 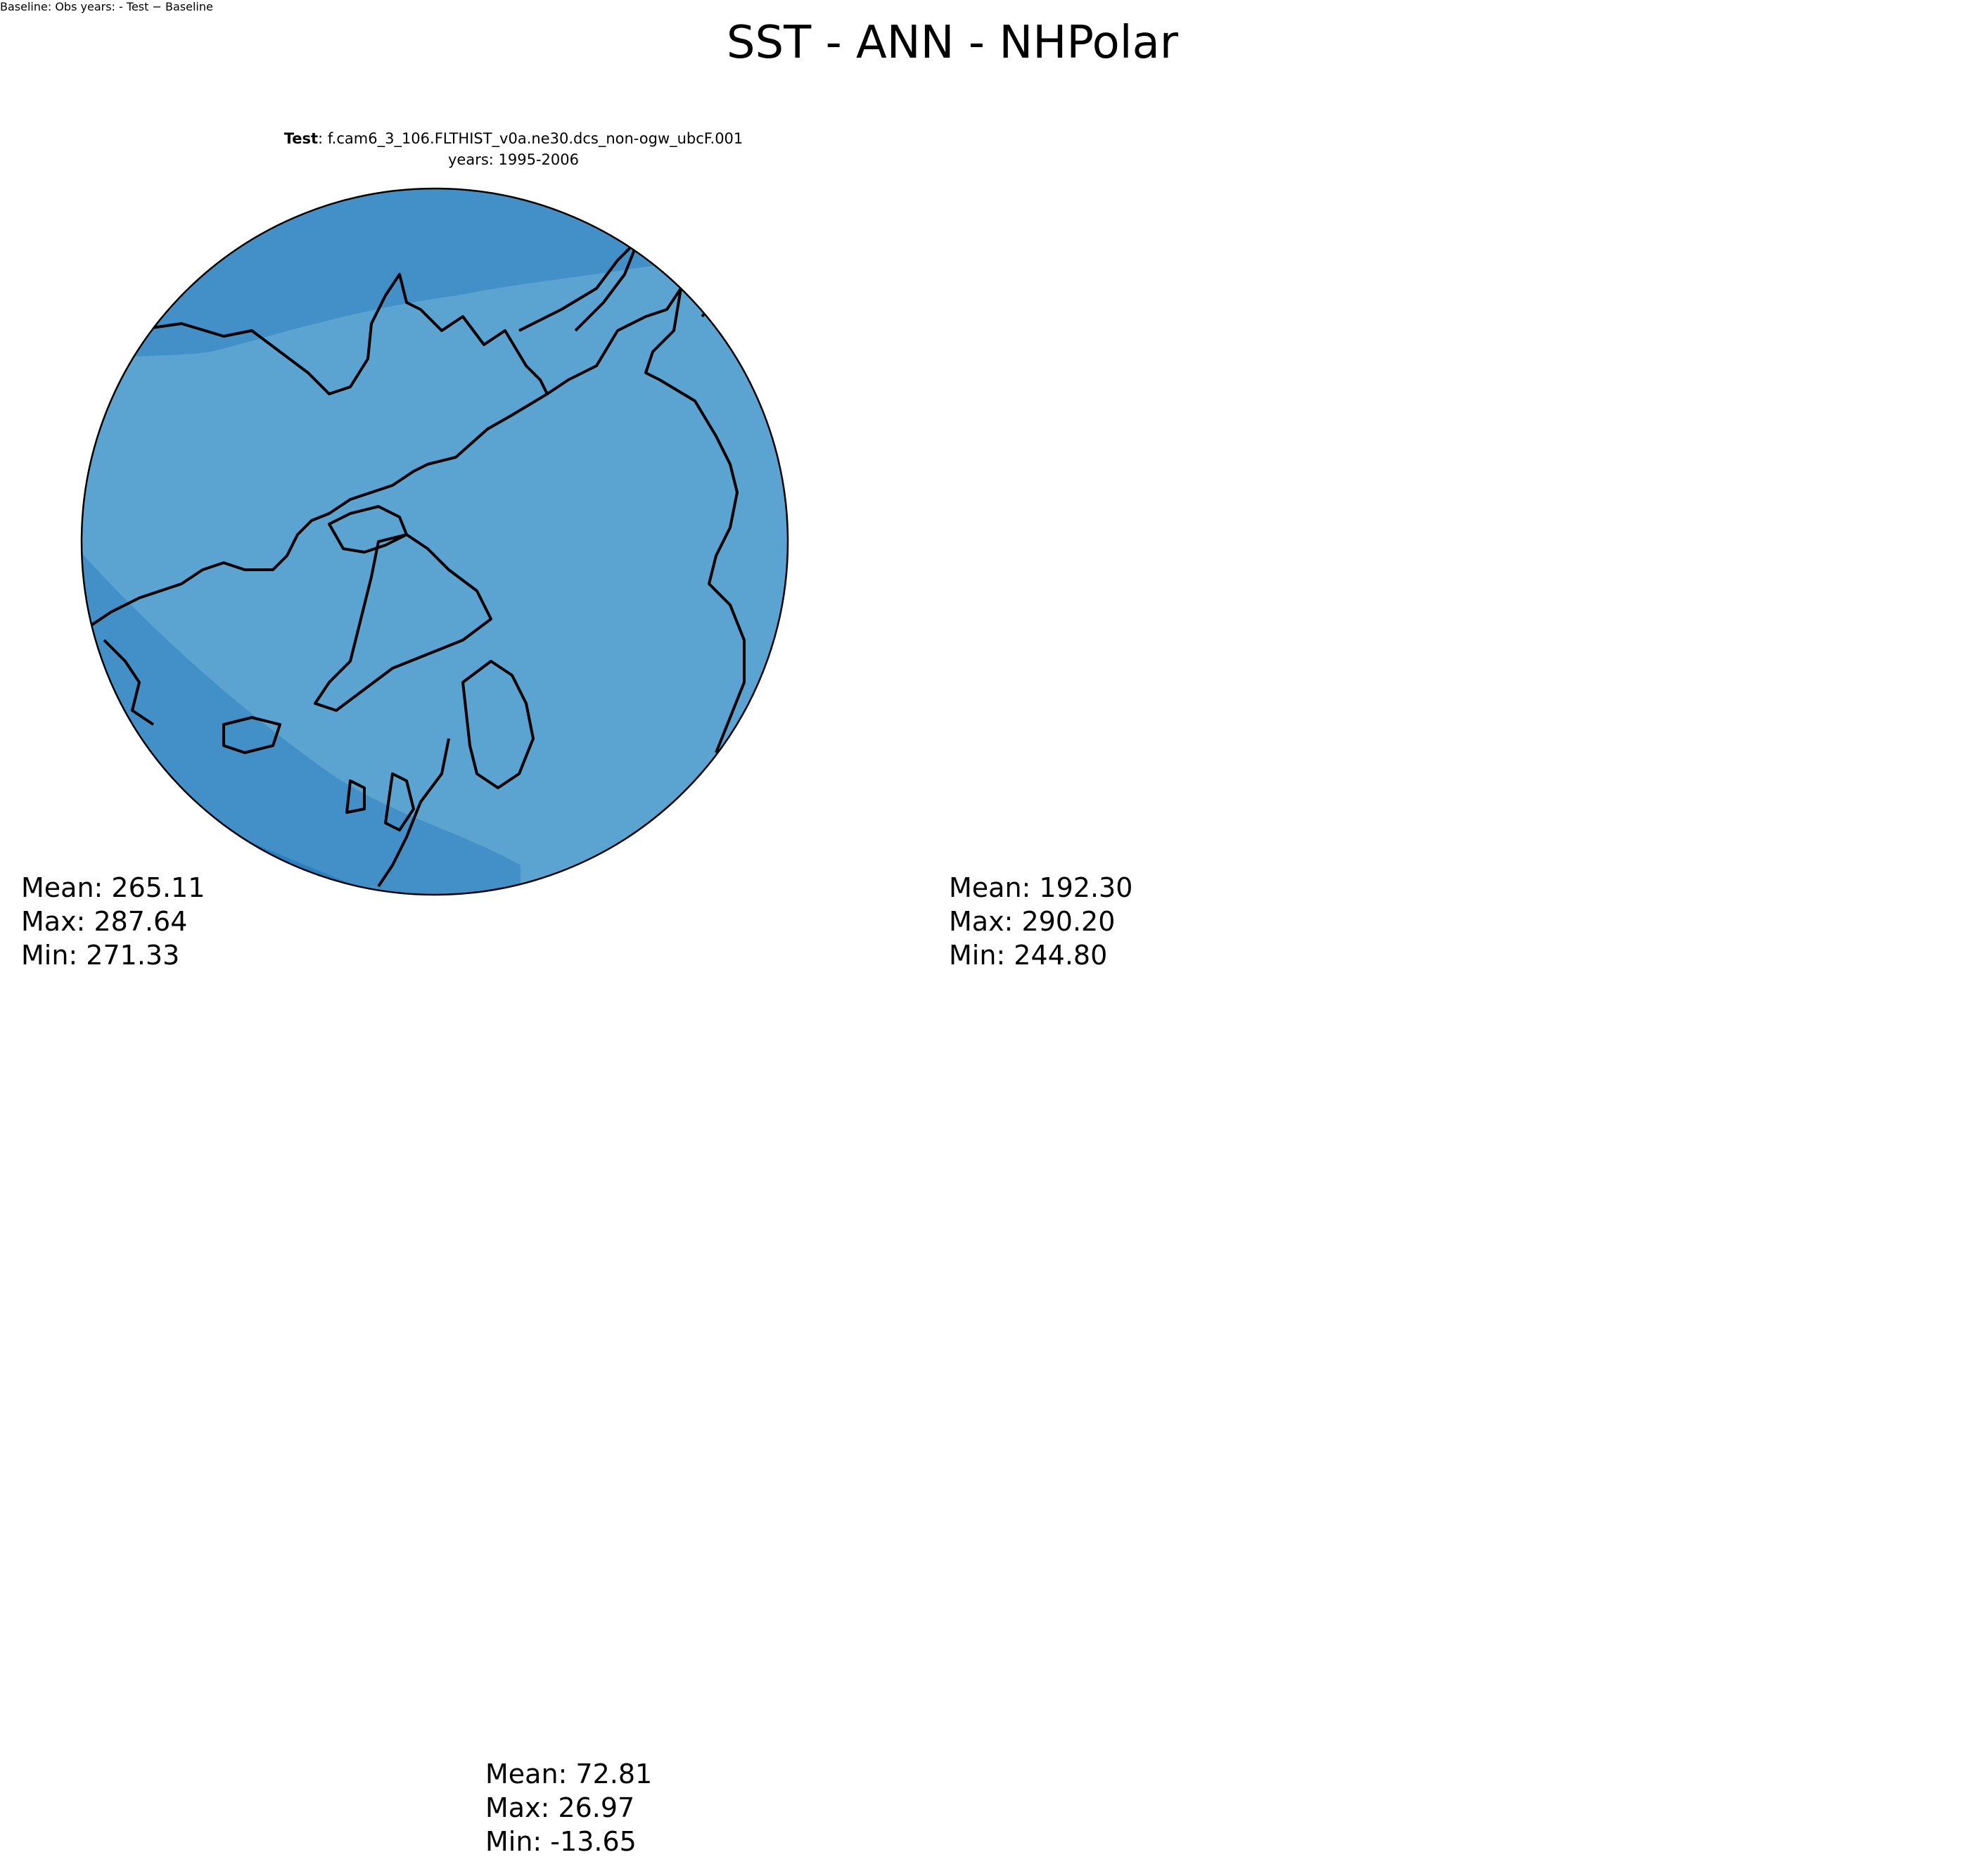 I want to click on baseline-title-case: Obs, so click(x=66, y=6).